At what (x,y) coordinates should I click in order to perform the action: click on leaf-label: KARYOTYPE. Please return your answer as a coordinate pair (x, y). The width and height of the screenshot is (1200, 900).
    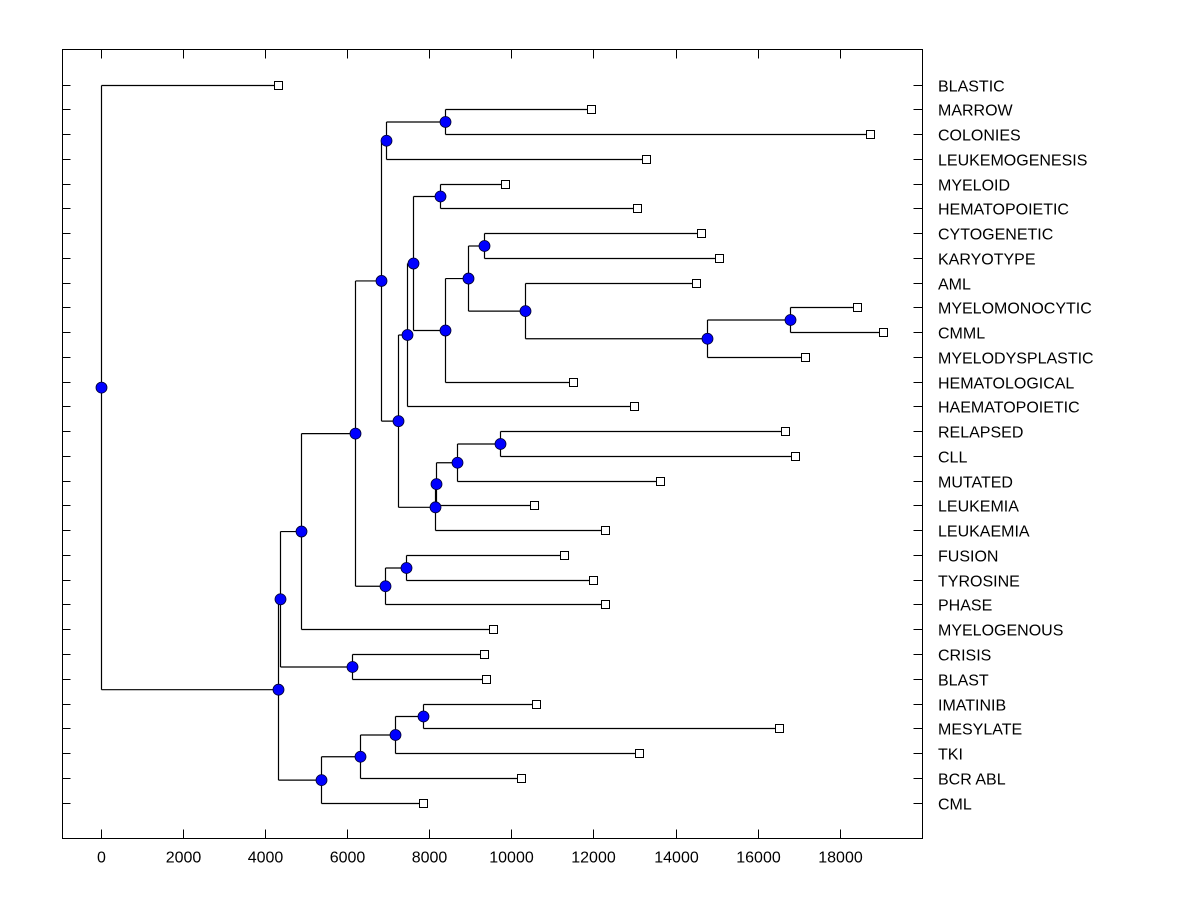
    Looking at the image, I should click on (987, 260).